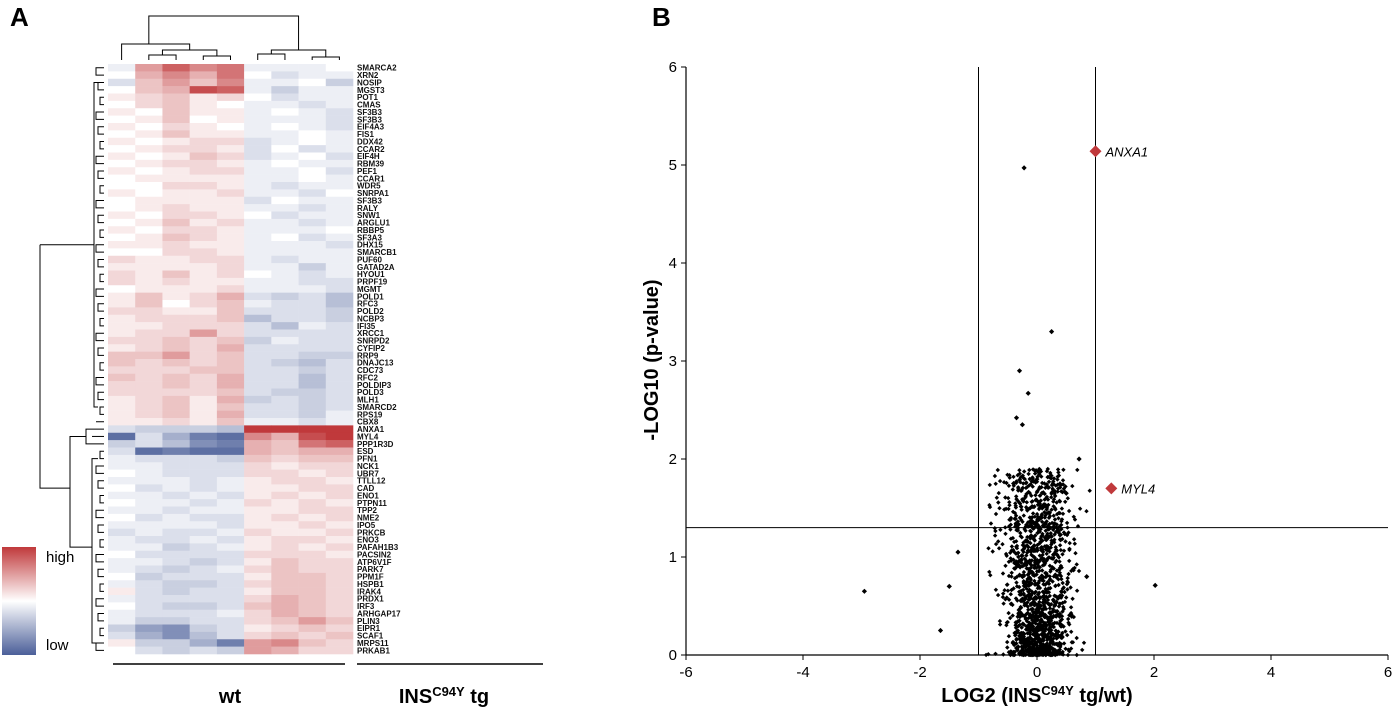  I want to click on y-tick-label: 0, so click(673, 655).